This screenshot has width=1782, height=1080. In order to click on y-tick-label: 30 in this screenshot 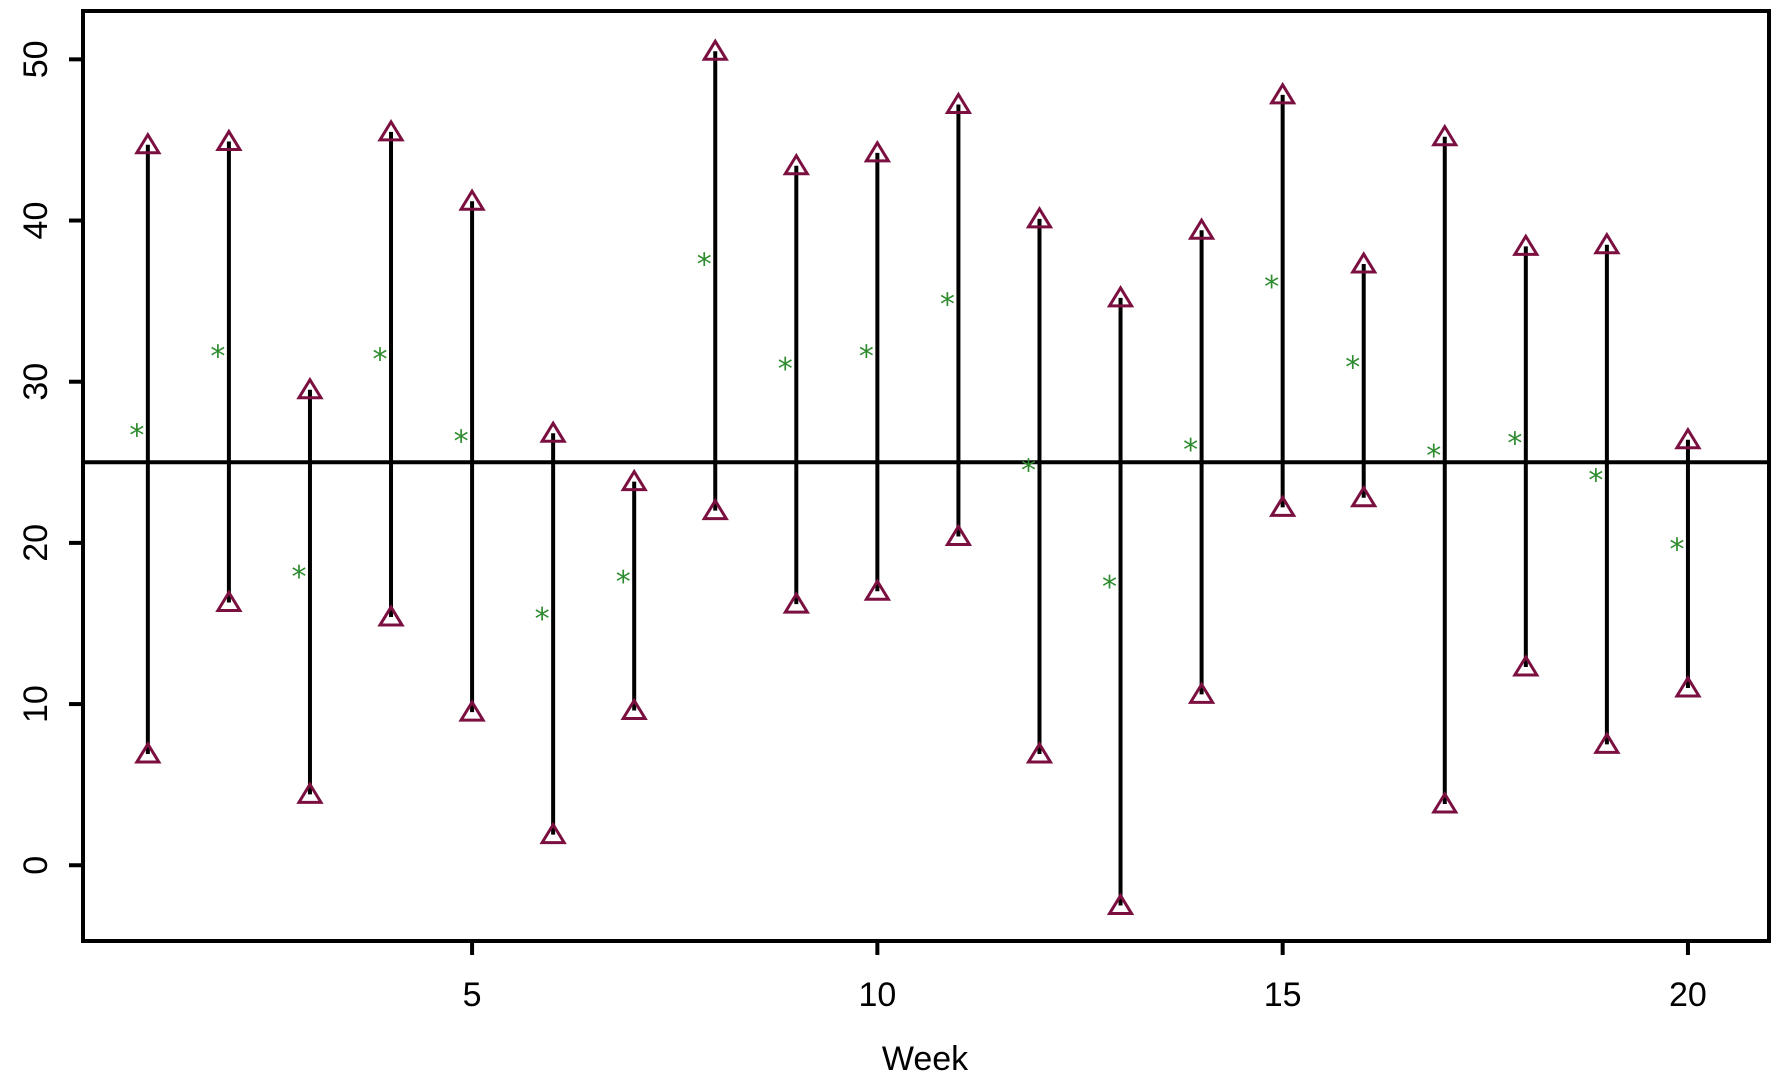, I will do `click(36, 382)`.